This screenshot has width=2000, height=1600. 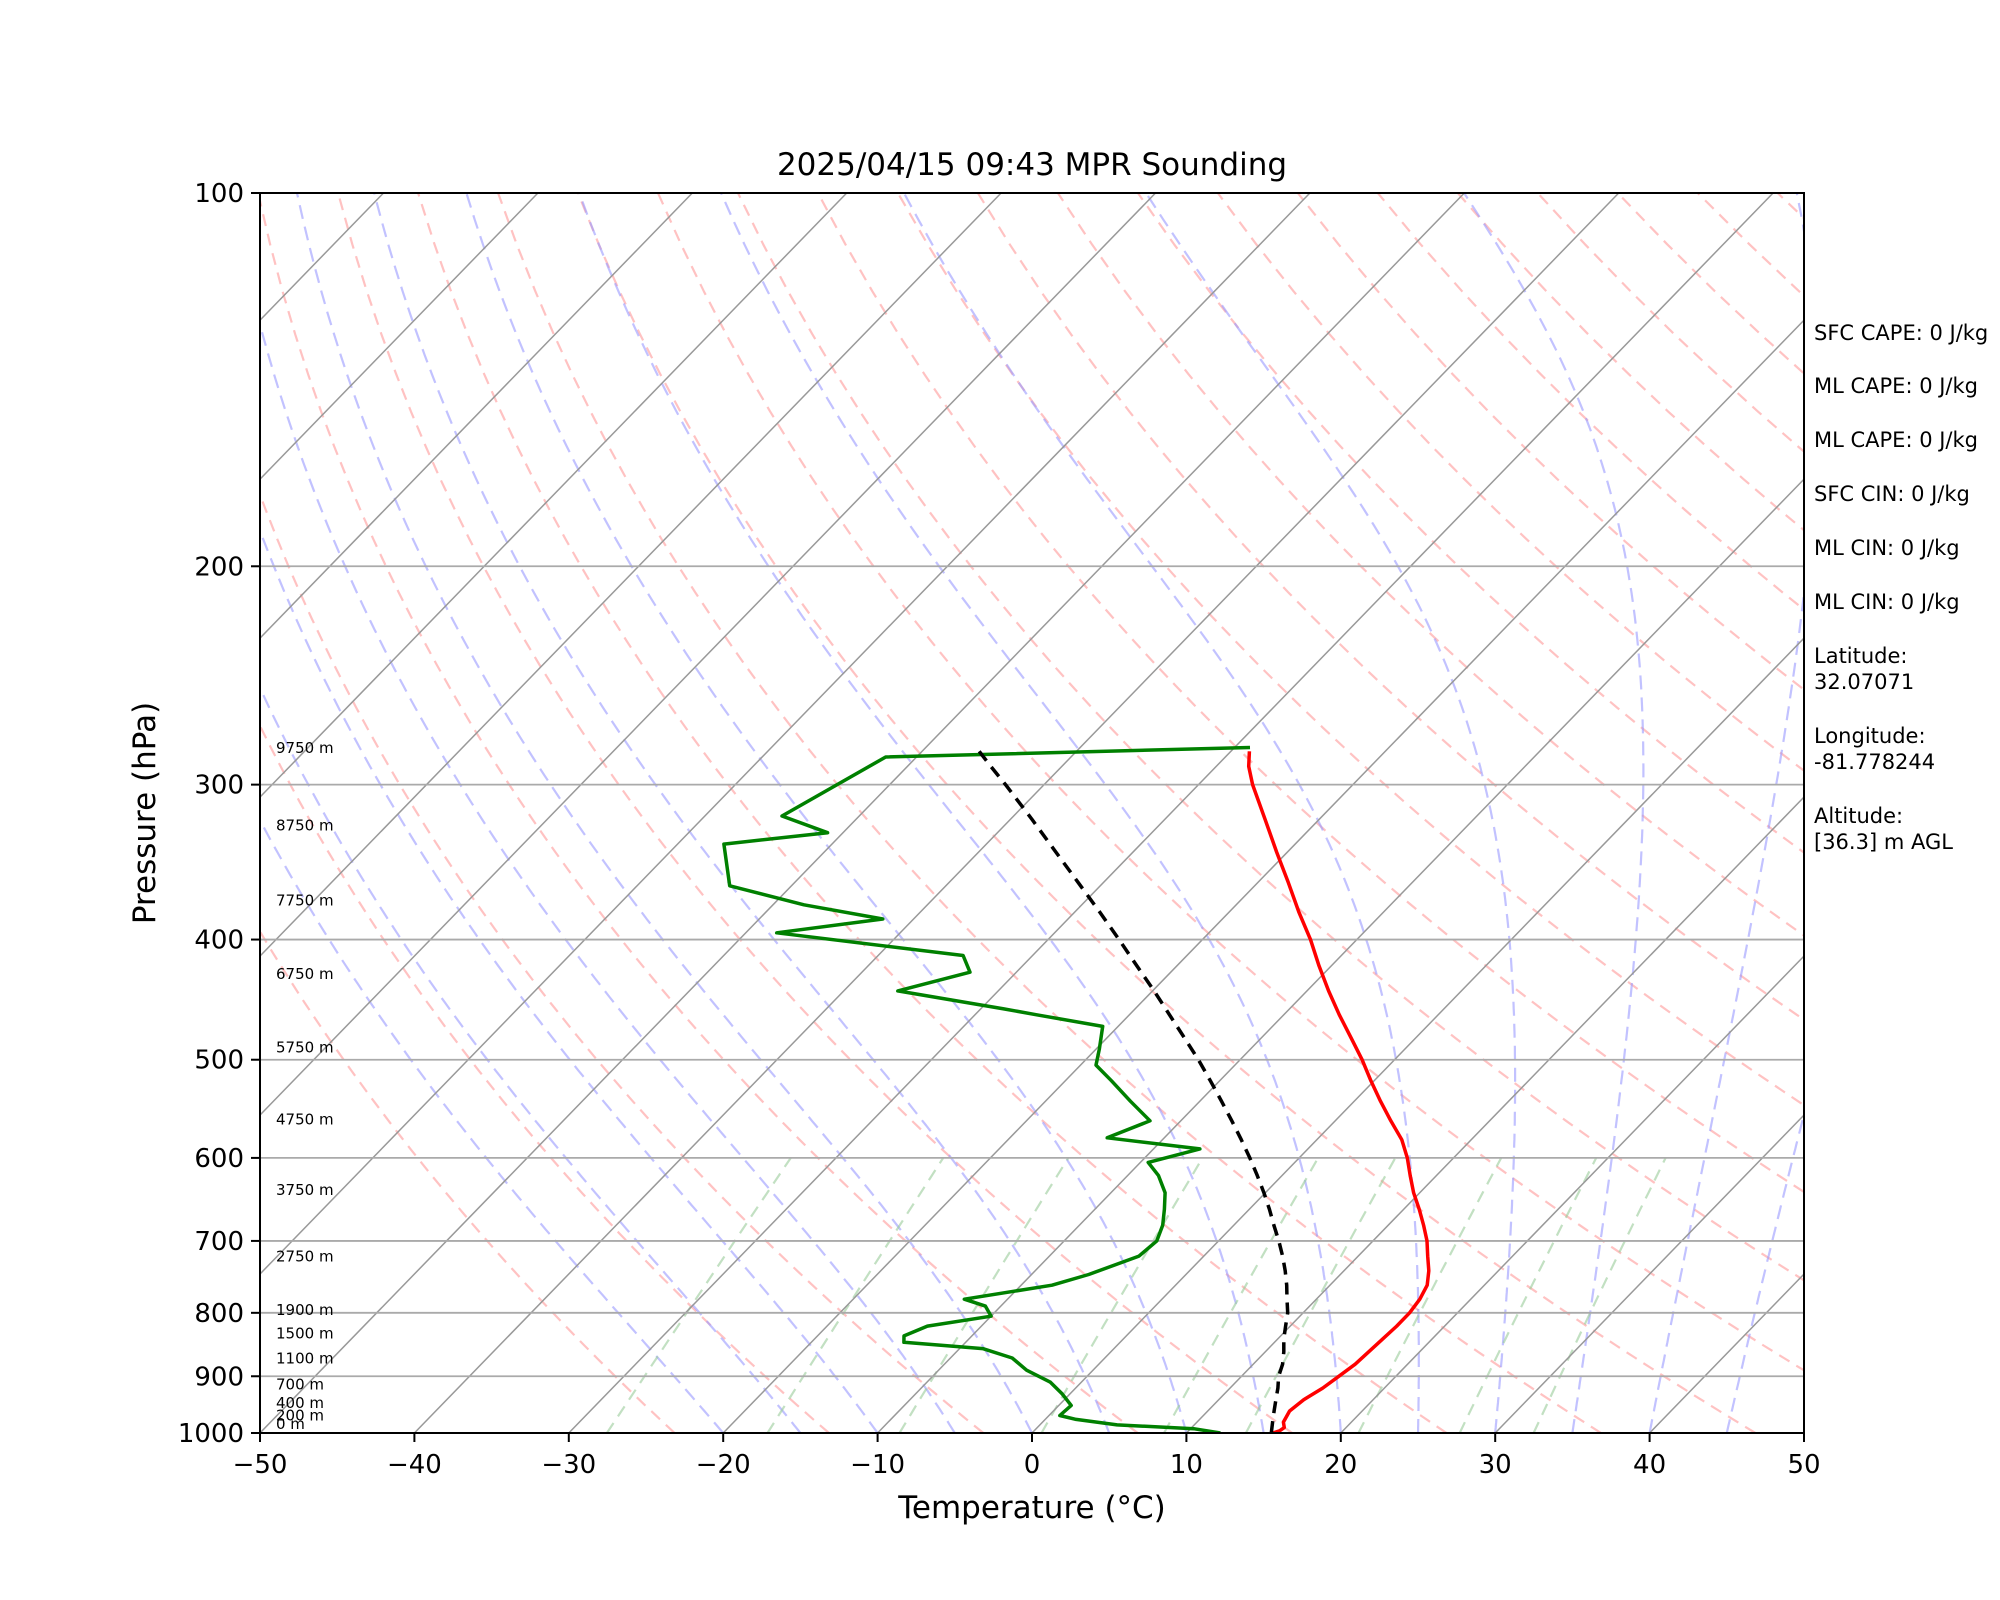 I want to click on chart-title: 2025/04/15 09:43 MPR Sounding, so click(x=1032, y=165).